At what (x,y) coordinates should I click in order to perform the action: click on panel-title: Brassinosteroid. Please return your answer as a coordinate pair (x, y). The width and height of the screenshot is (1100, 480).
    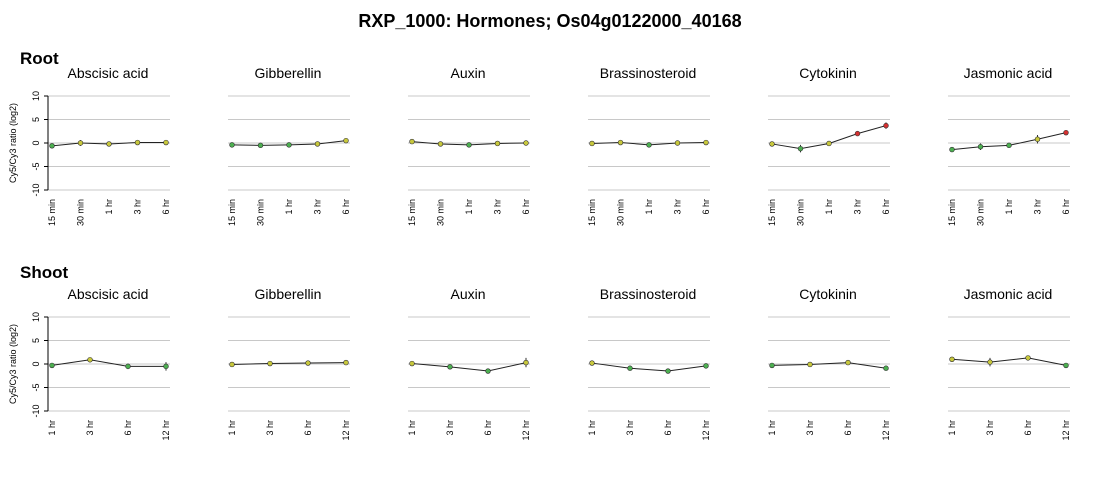
    Looking at the image, I should click on (648, 73).